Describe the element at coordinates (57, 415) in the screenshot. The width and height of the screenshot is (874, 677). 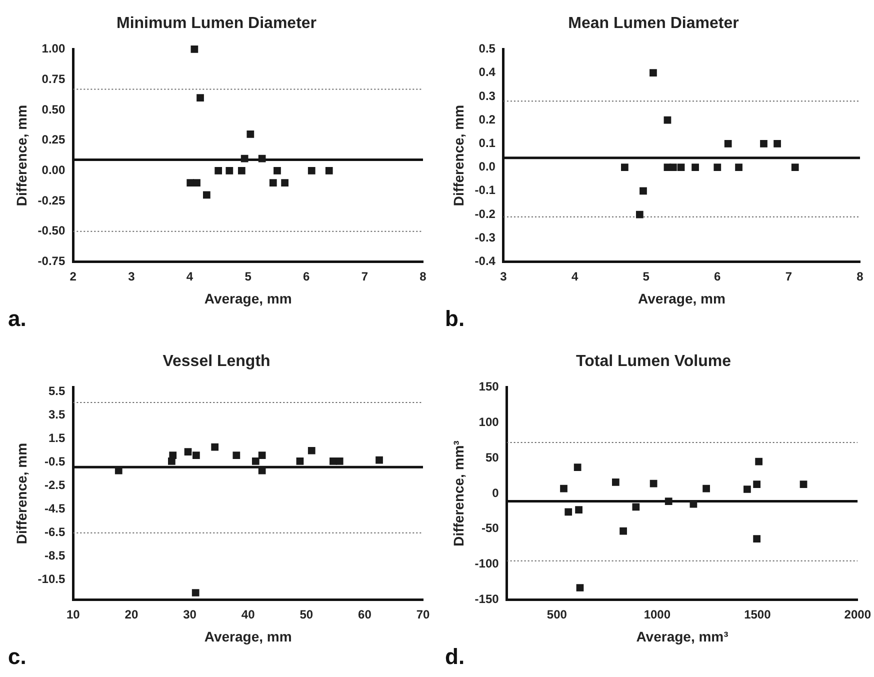
I see `y-tick-label: 3.5` at that location.